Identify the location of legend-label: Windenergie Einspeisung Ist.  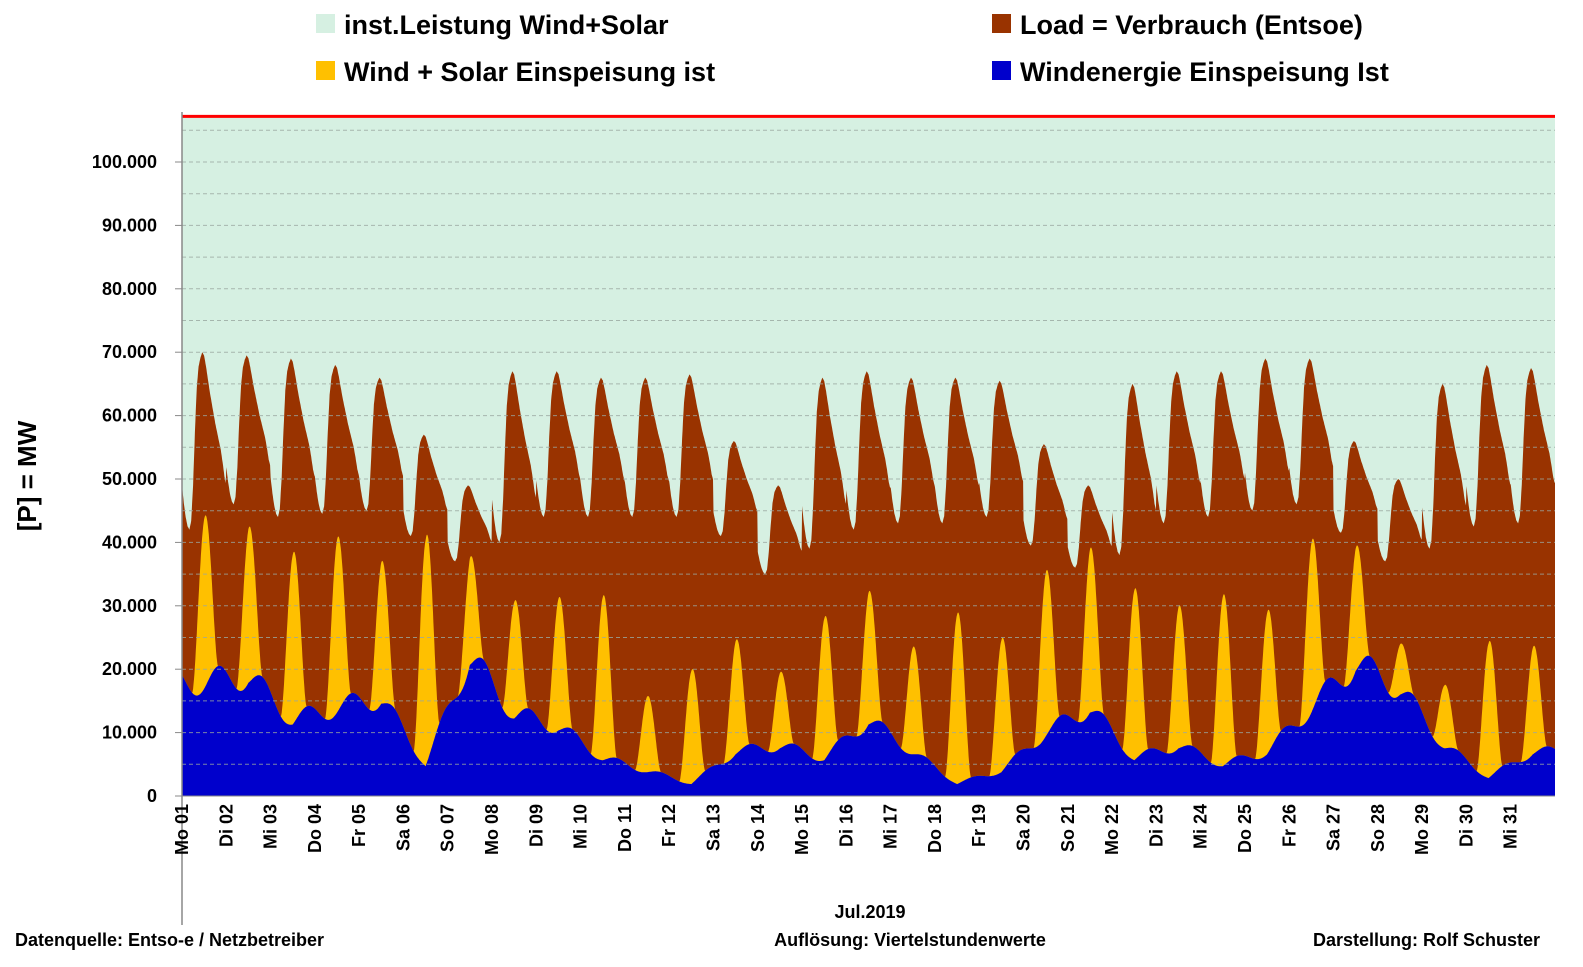
(1204, 72).